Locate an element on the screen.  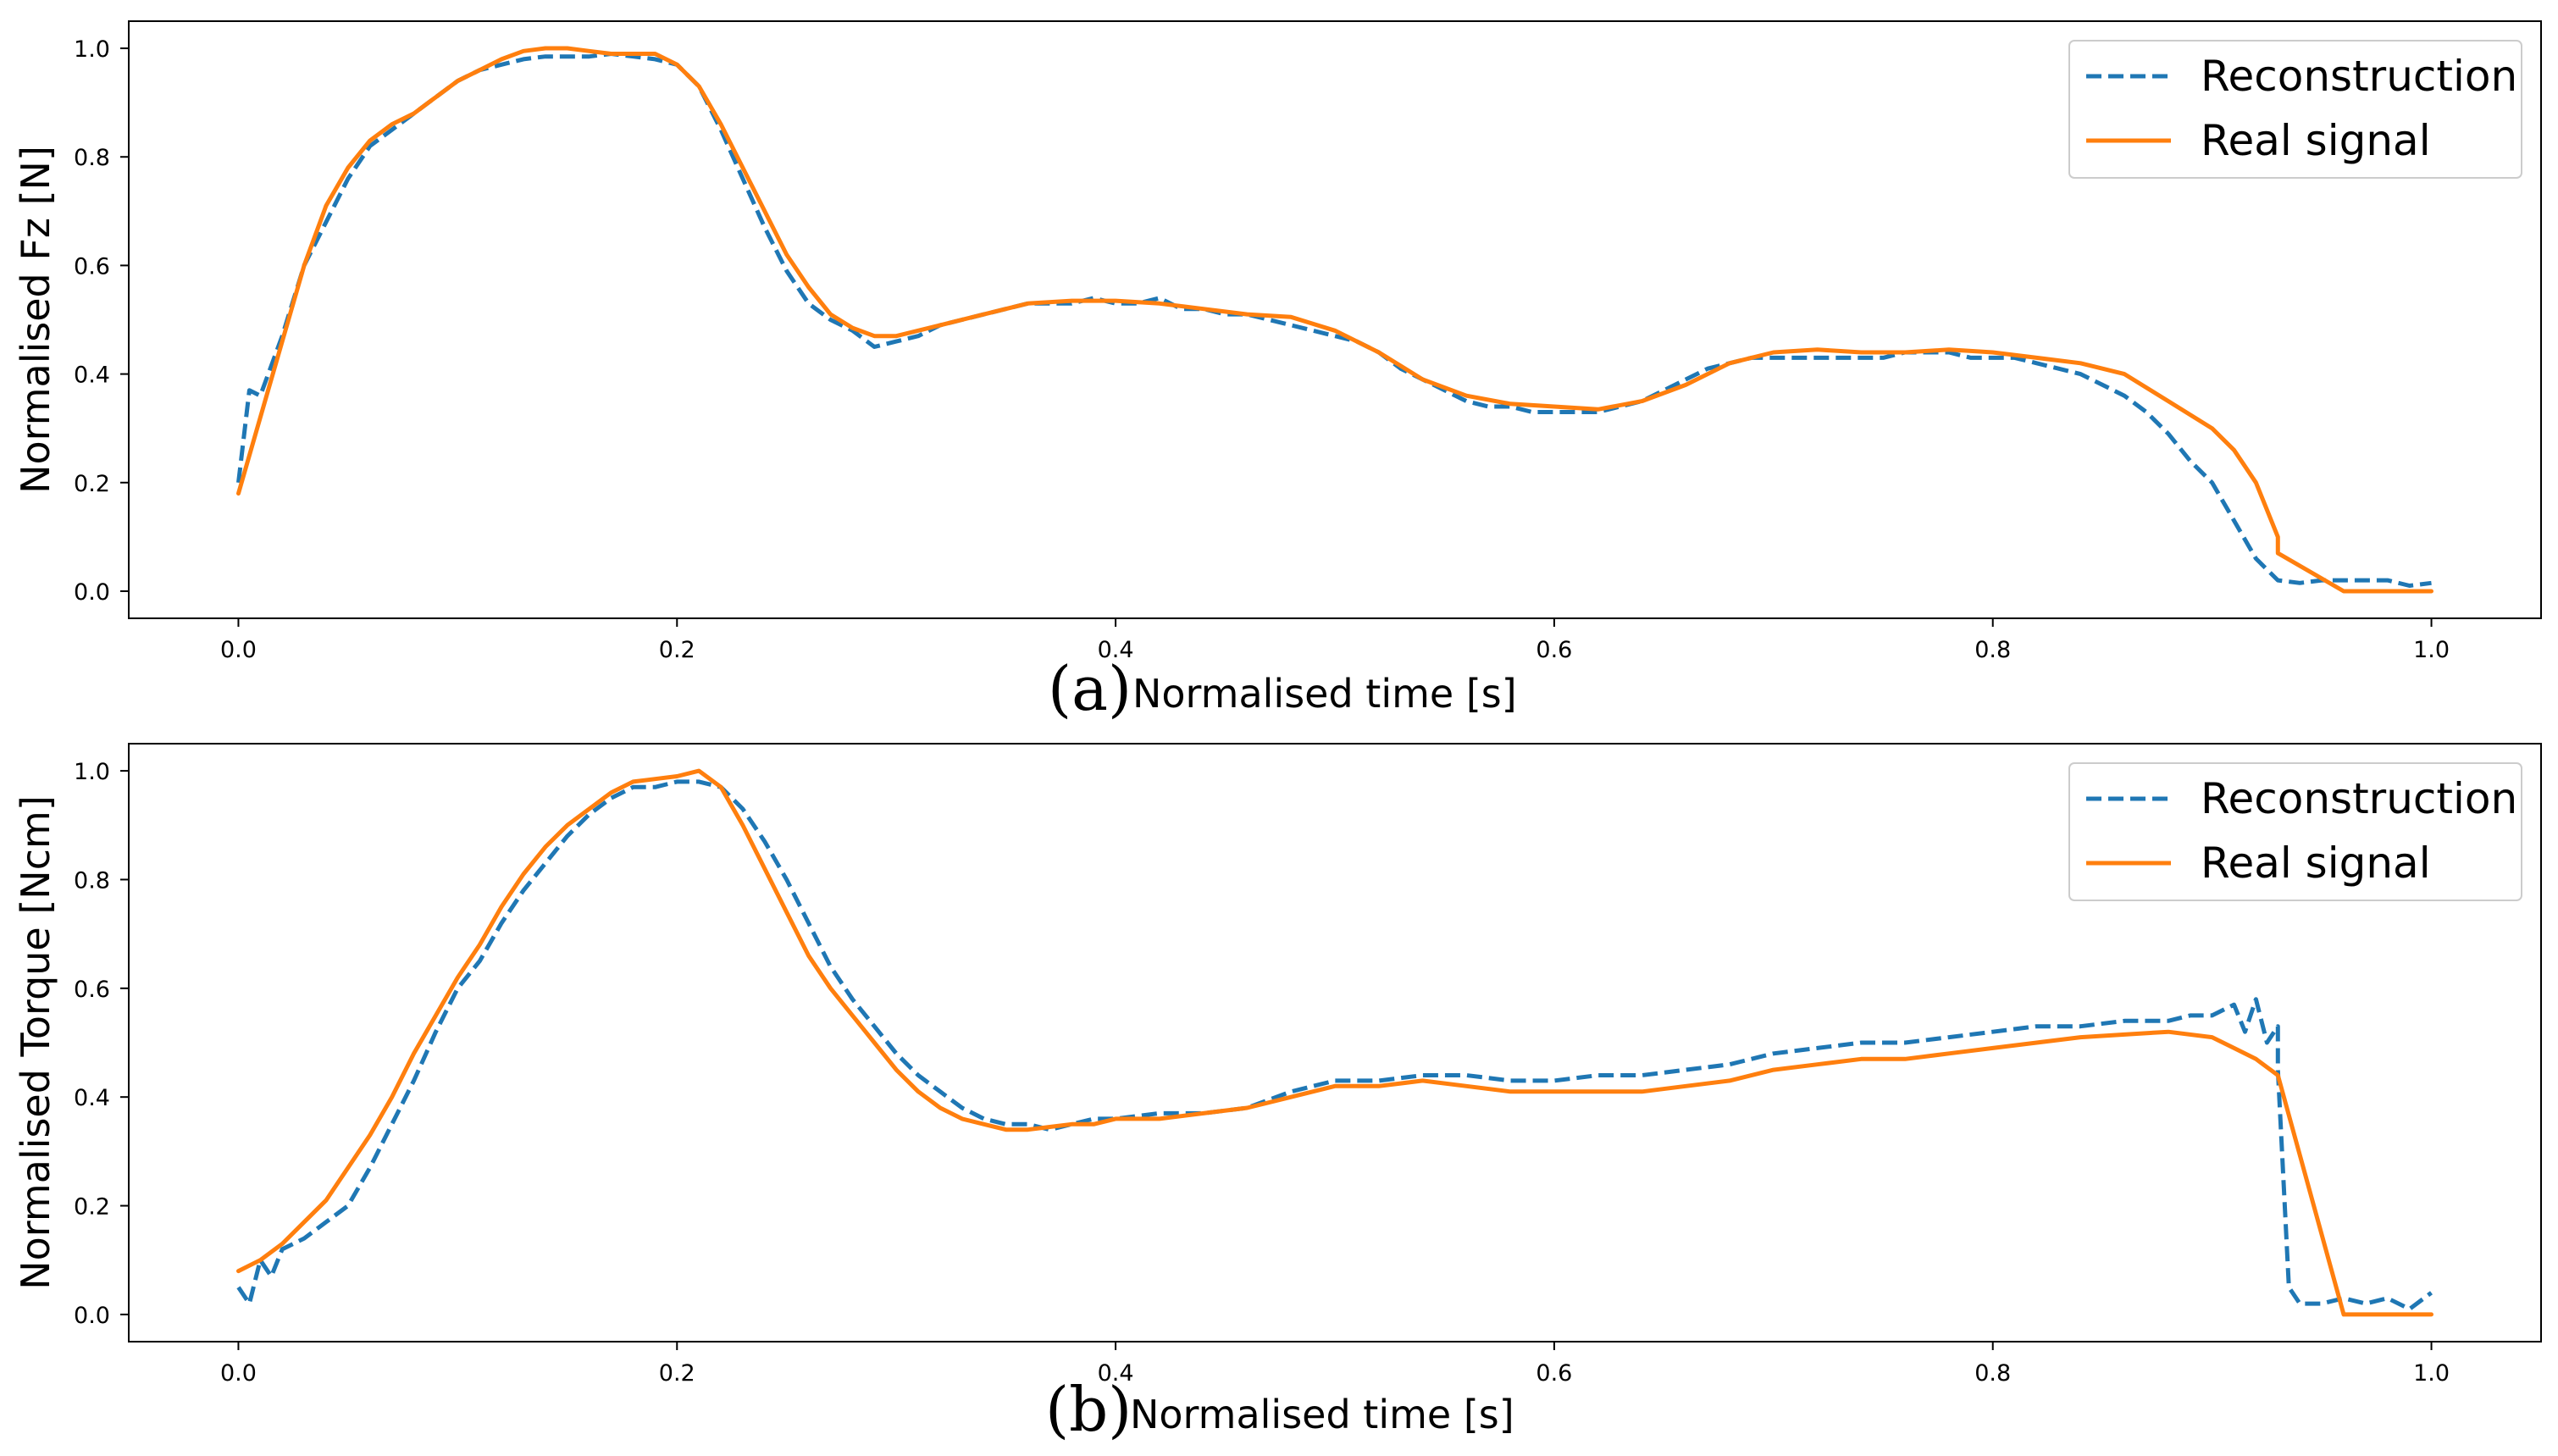
y-axis-title: Normalised Fz [N] is located at coordinates (35, 320).